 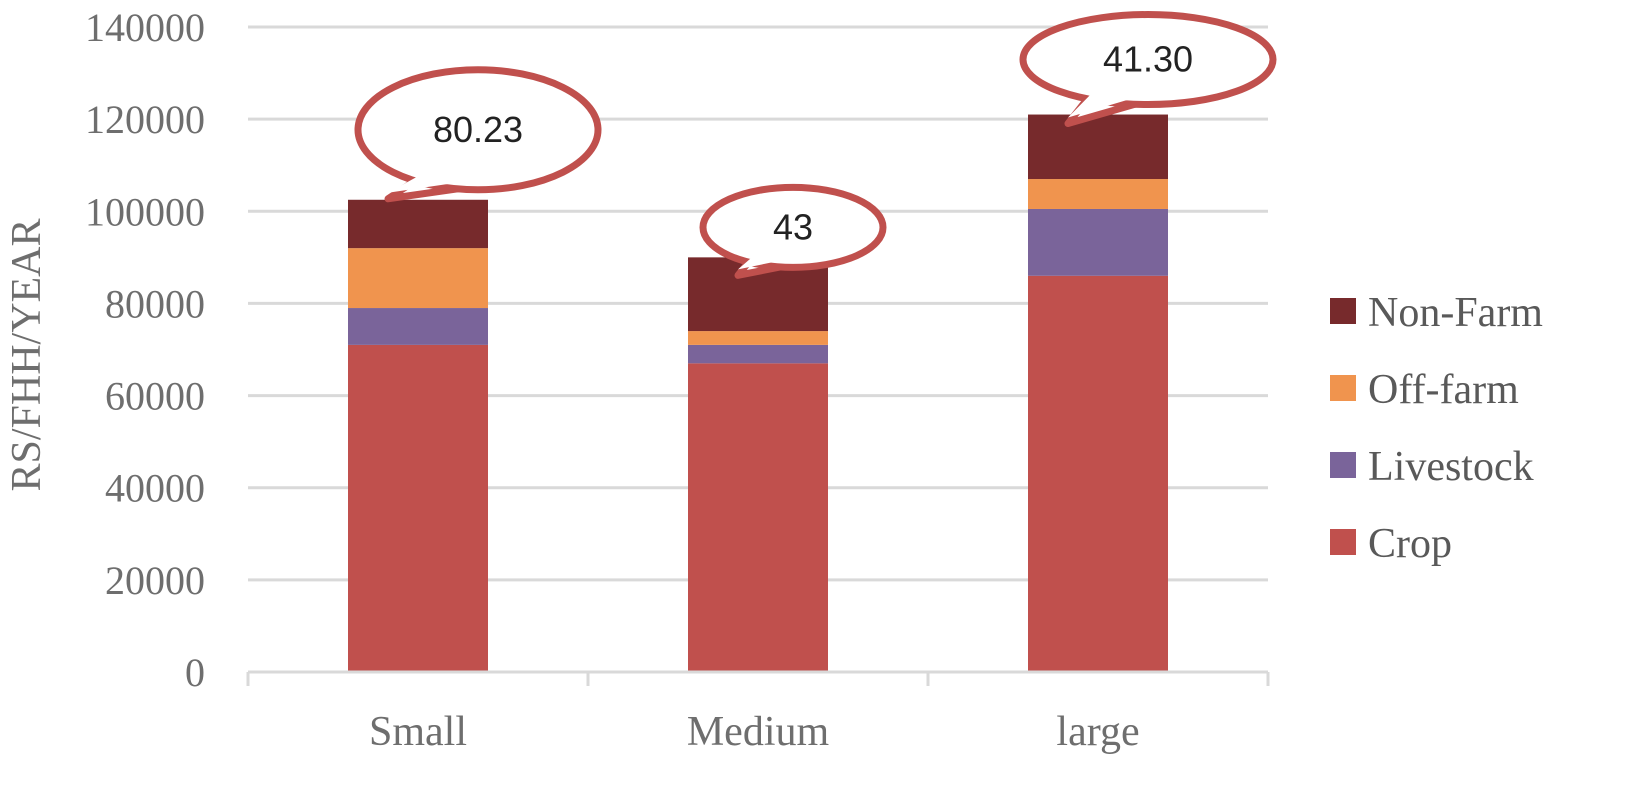 I want to click on legend-swatch-off-farm, so click(x=1343, y=388).